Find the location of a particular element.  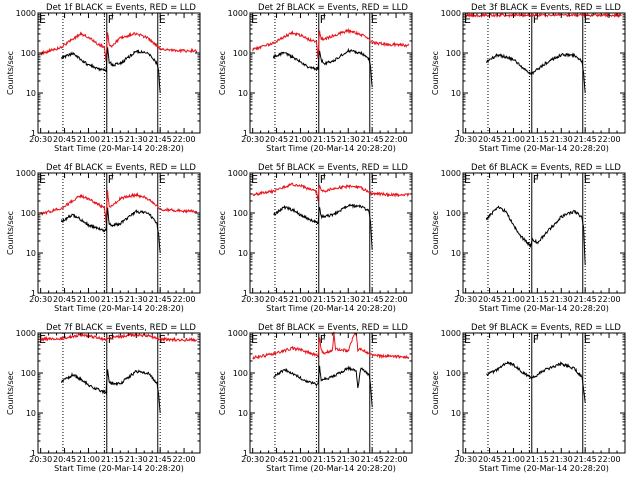

panel-title: Det 6f BLACK = Events, RED = LLD is located at coordinates (546, 168).